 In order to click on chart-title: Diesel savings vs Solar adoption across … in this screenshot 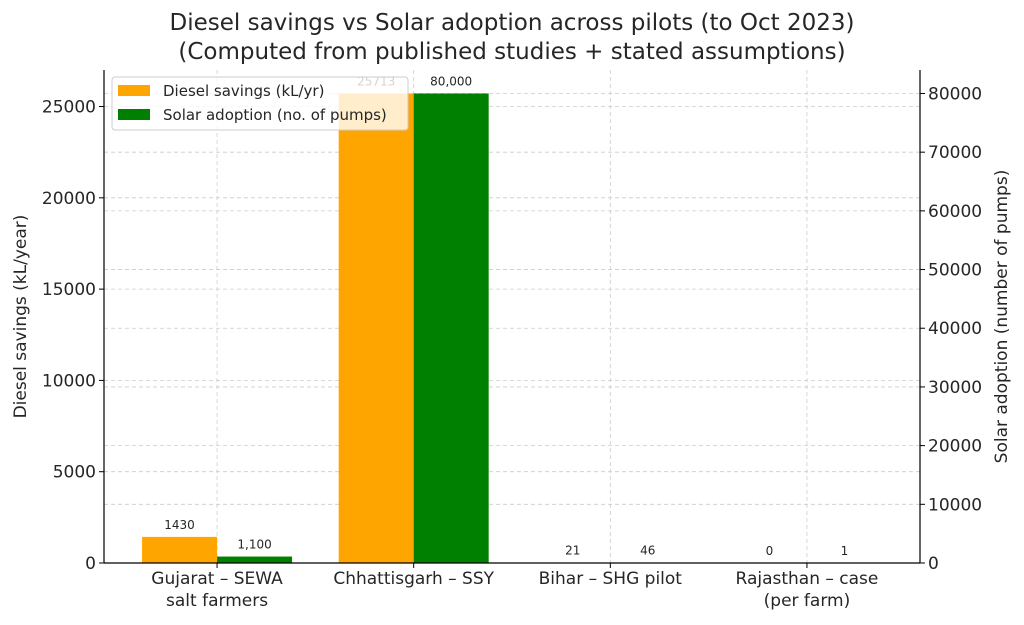, I will do `click(512, 23)`.